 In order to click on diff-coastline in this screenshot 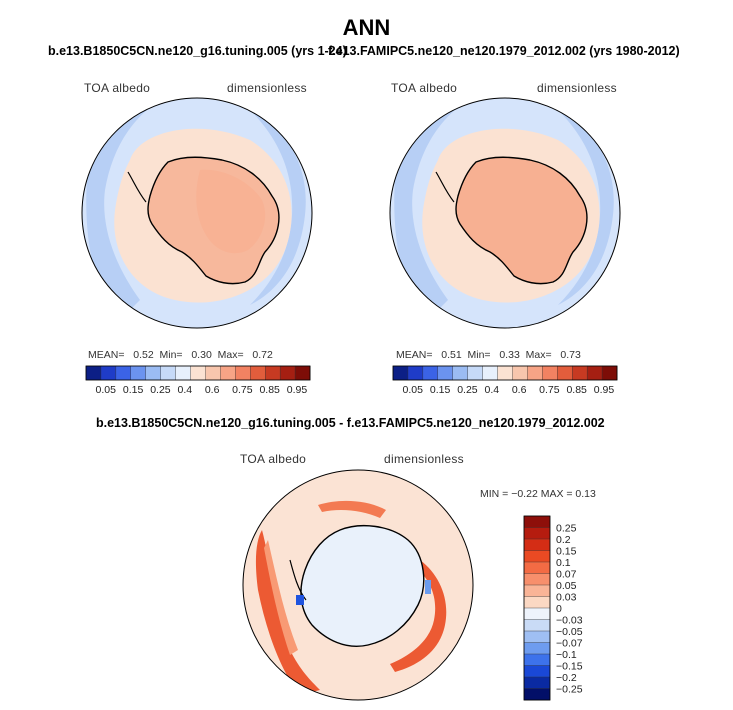, I will do `click(362, 586)`.